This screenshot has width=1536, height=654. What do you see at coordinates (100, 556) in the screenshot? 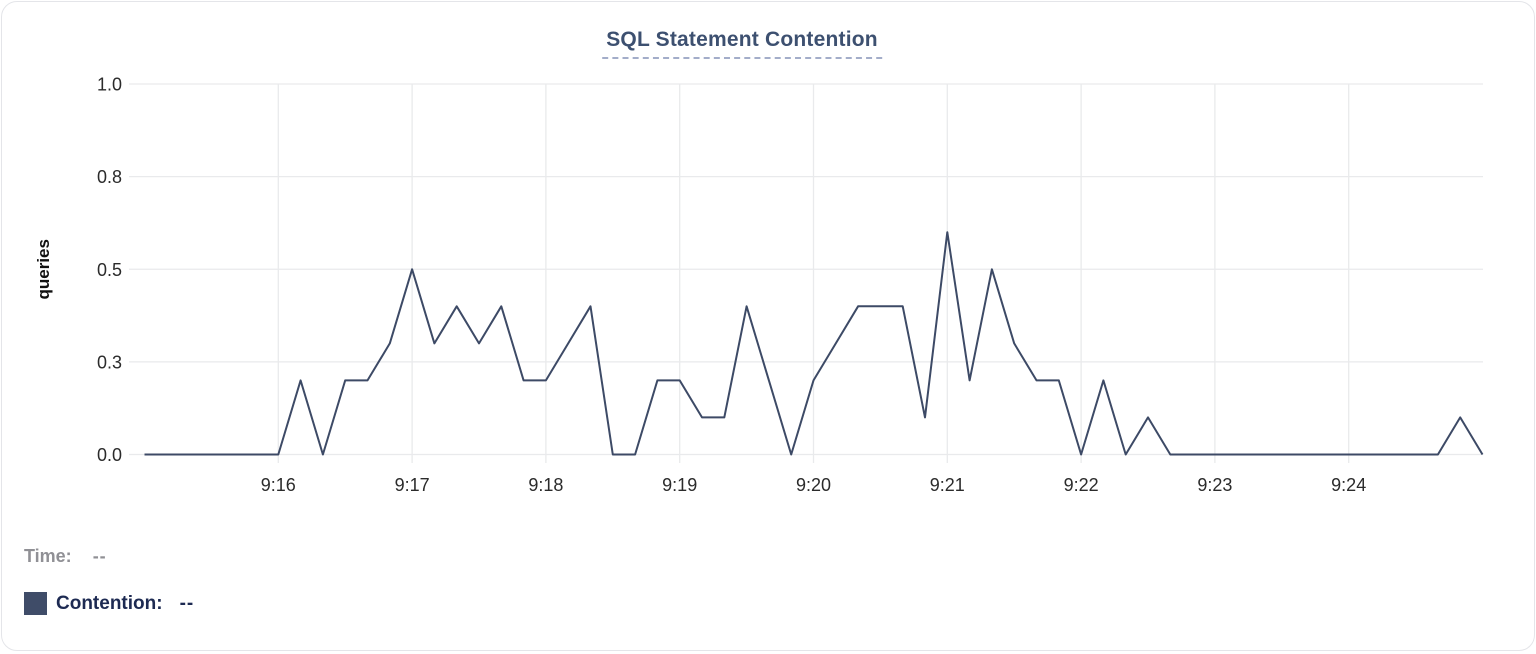
I see `legend-time-value: --` at bounding box center [100, 556].